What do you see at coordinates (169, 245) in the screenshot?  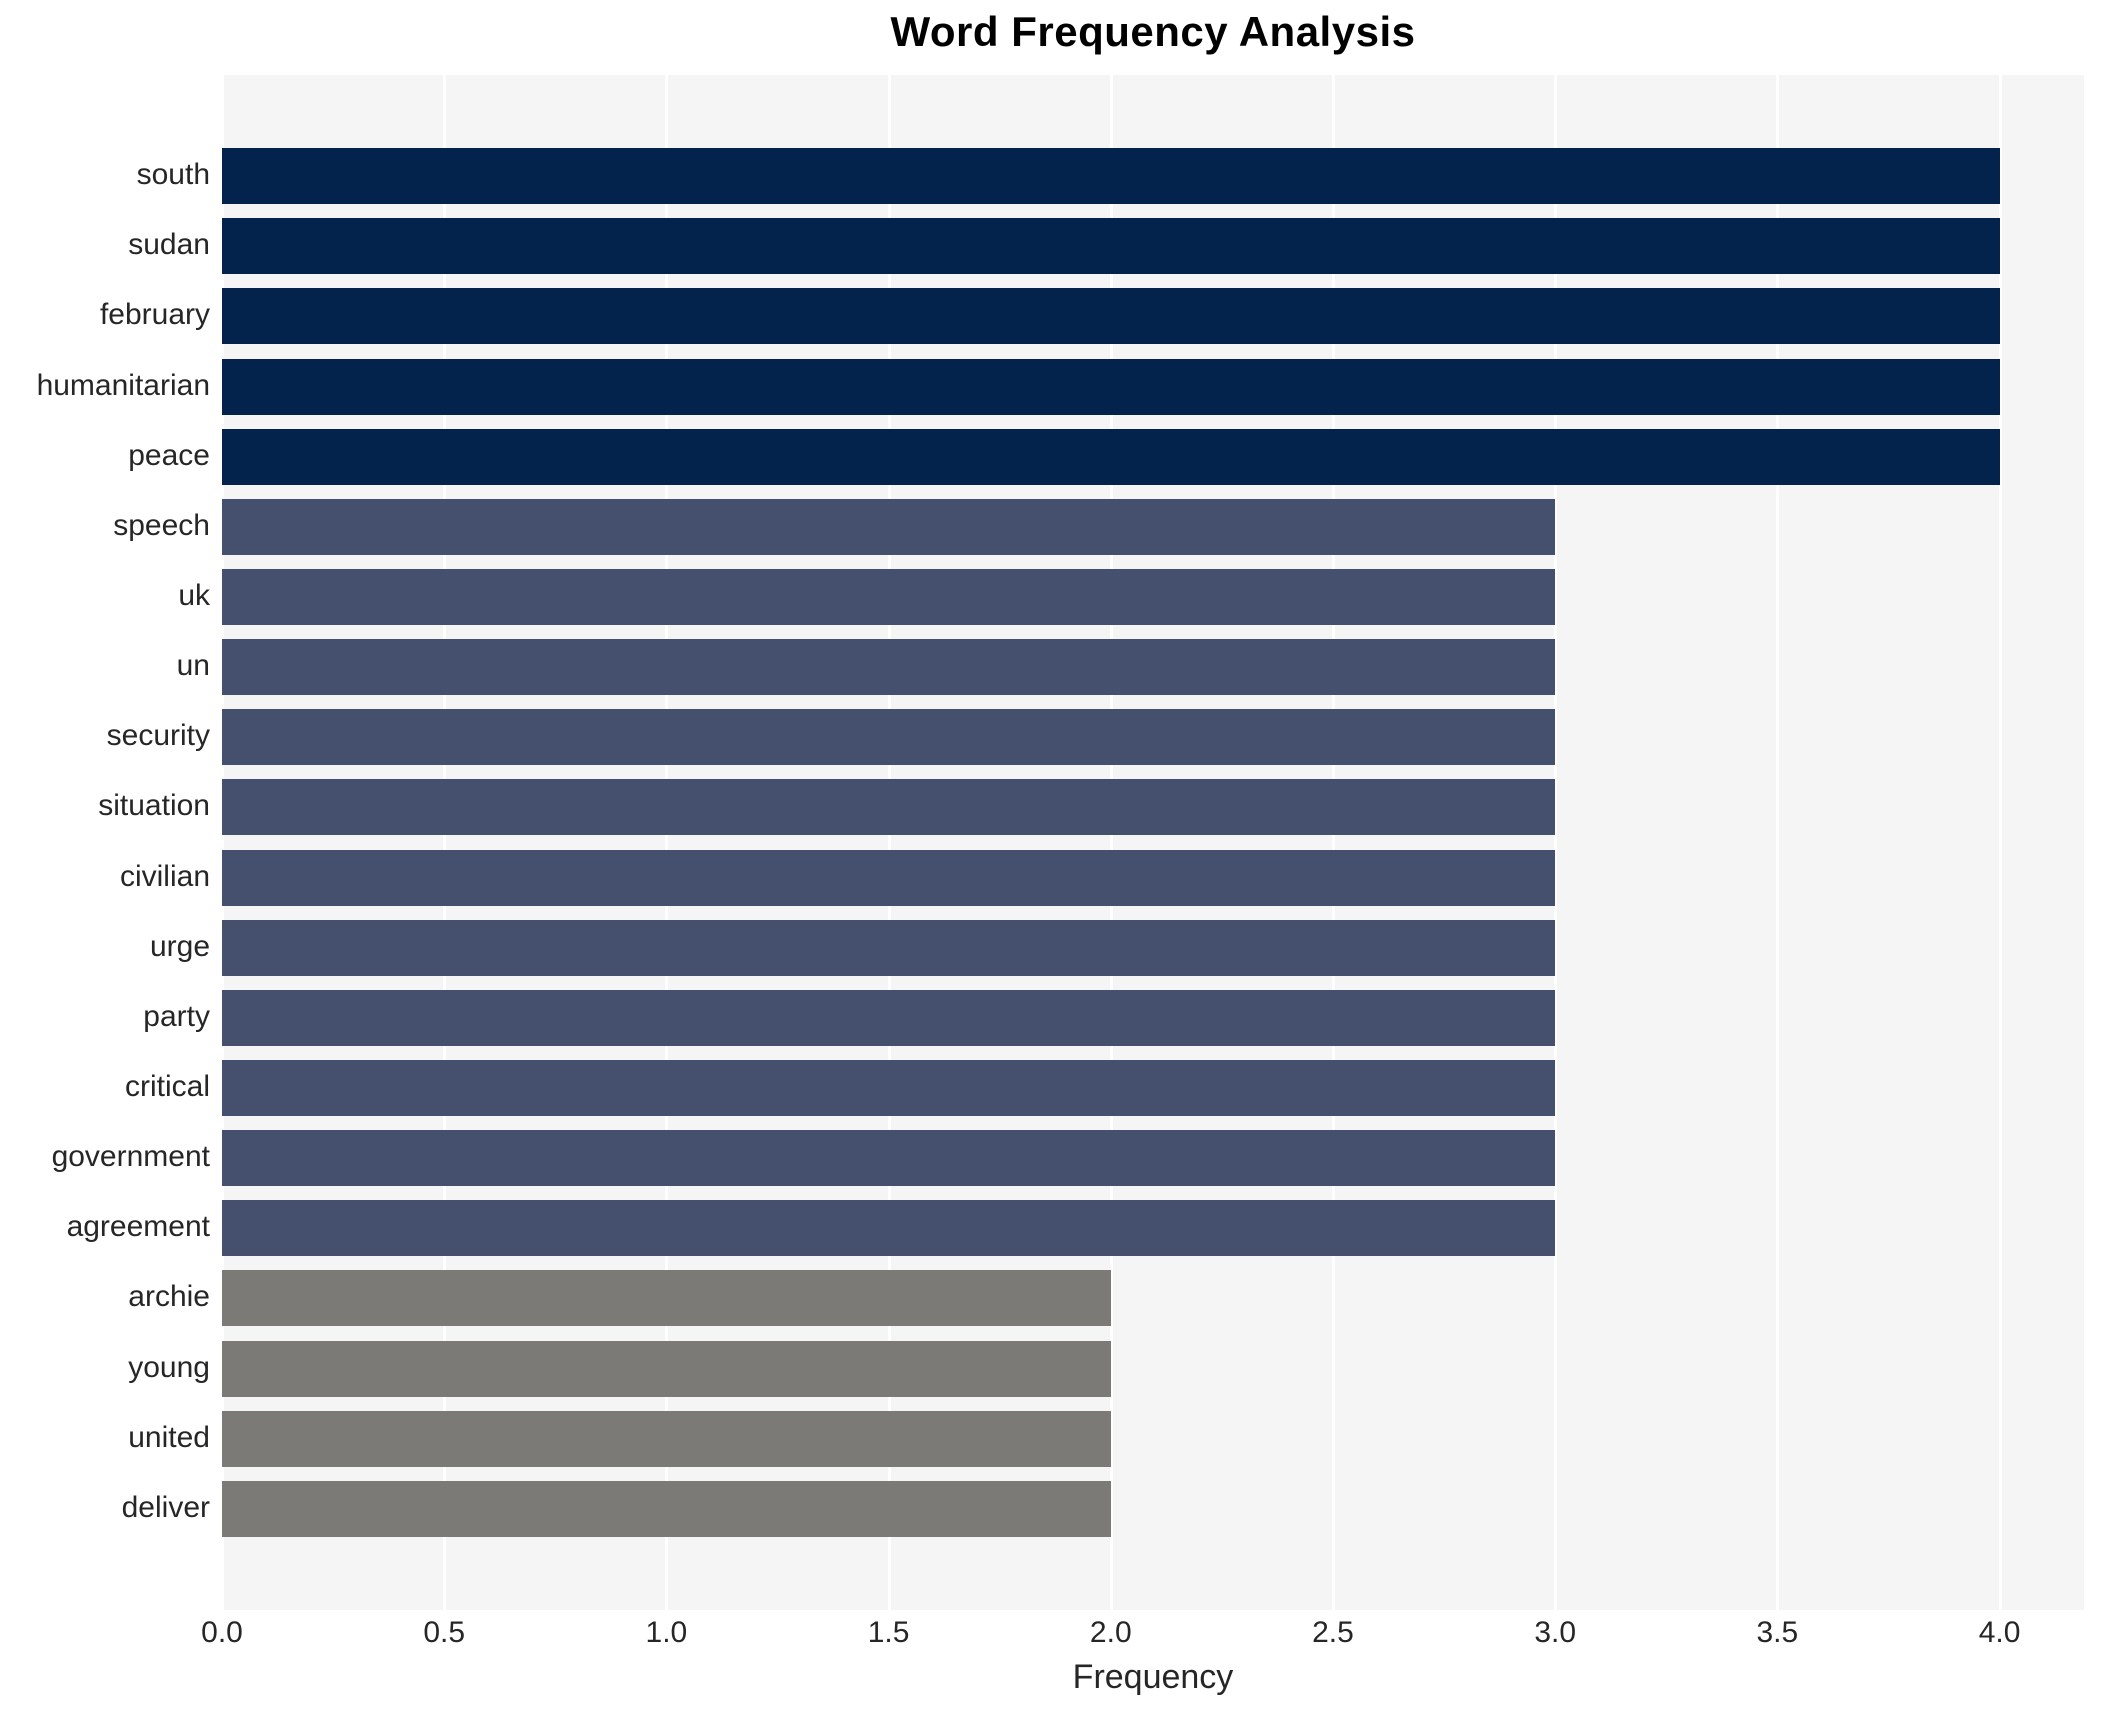 I see `y-label-sudan: sudan` at bounding box center [169, 245].